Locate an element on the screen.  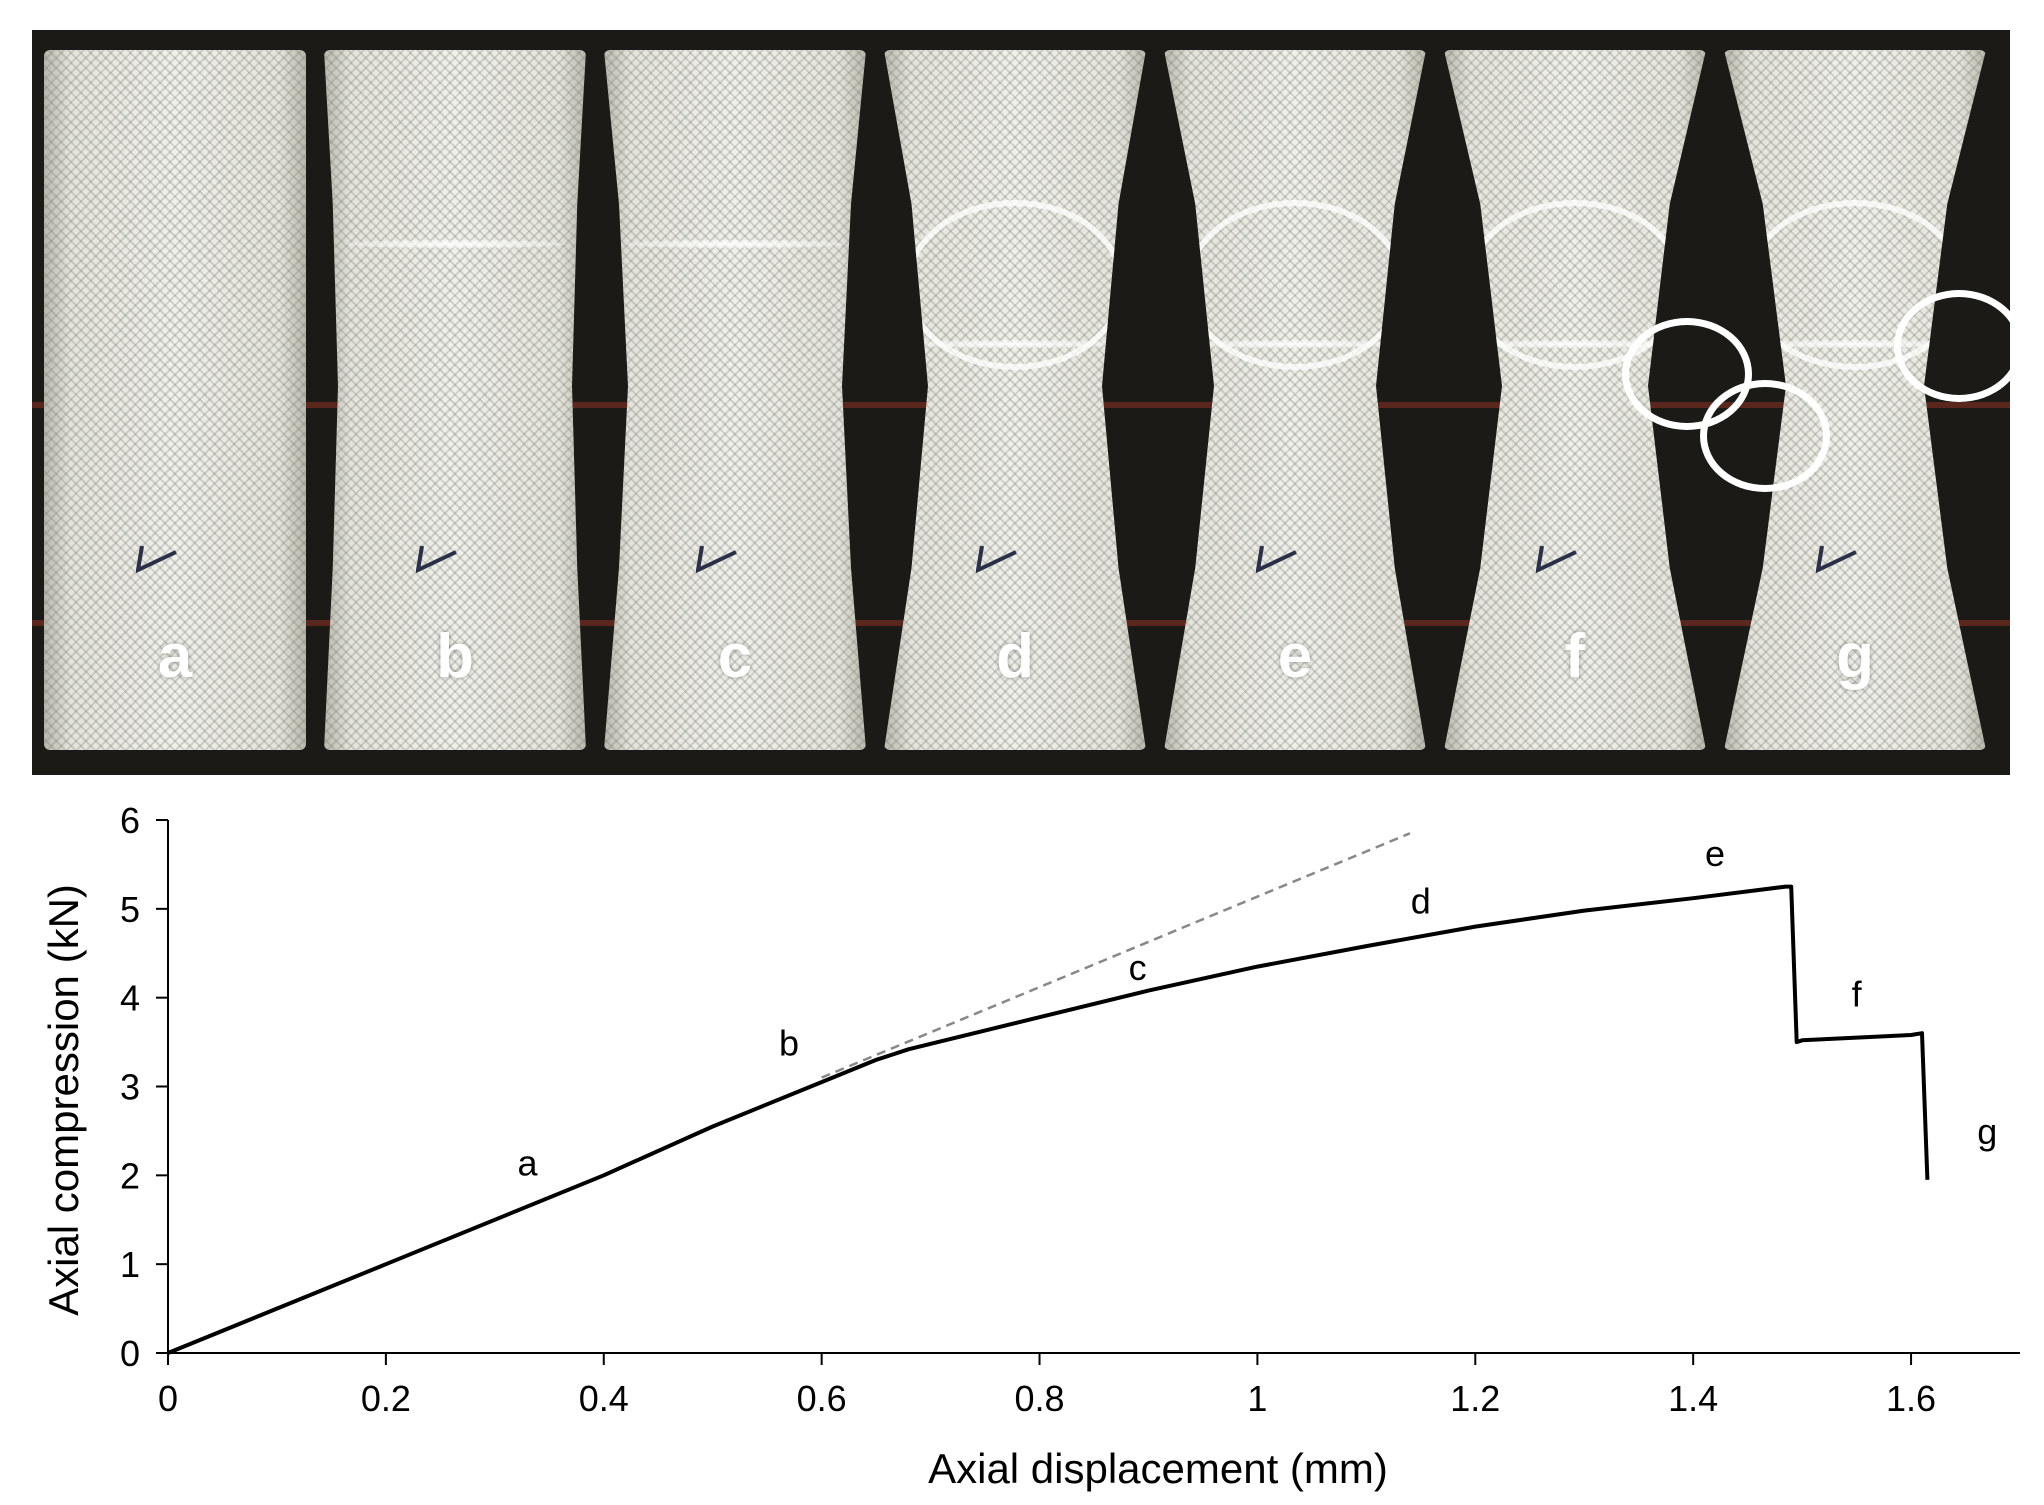
x-tick-label: 1 is located at coordinates (1257, 1398).